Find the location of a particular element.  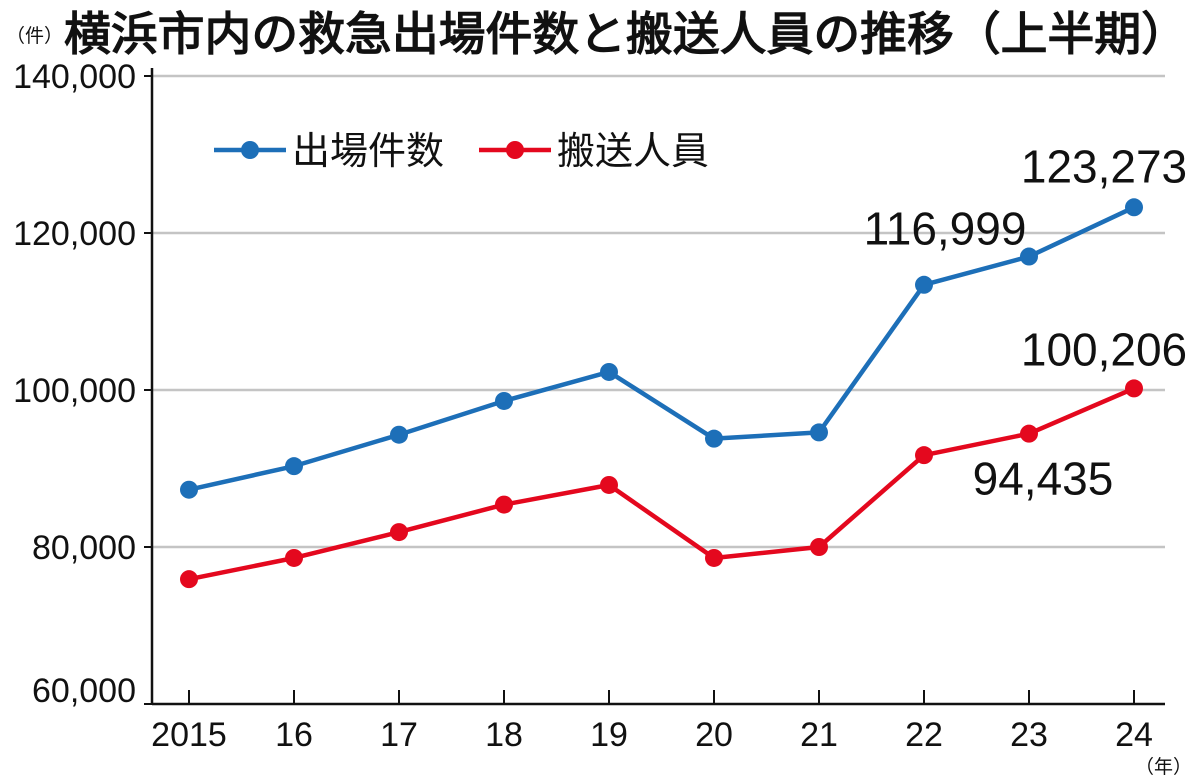

y-tick-label: 100,000 is located at coordinates (74, 391).